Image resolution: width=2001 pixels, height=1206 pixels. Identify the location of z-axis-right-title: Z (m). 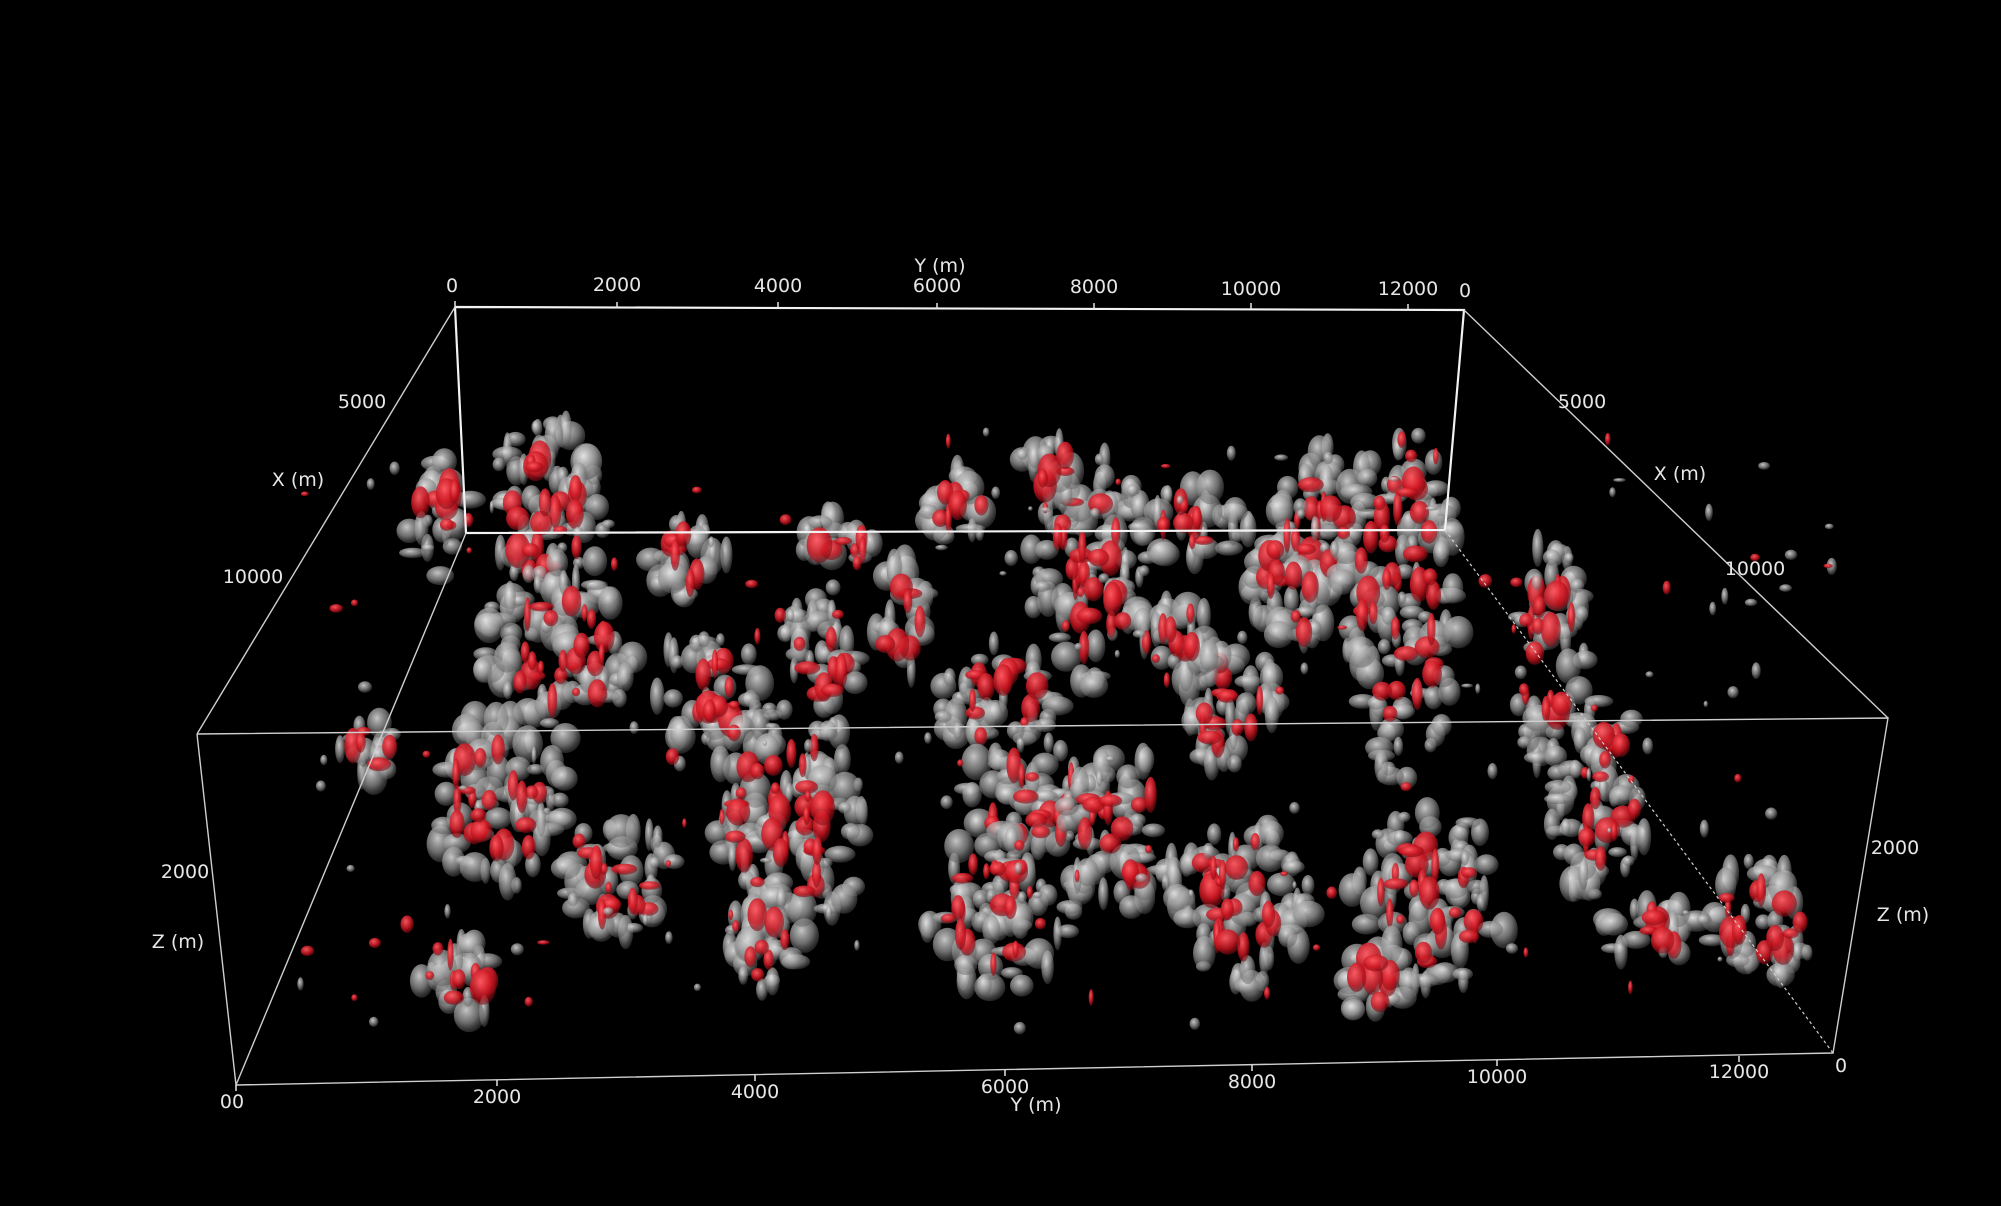
(1903, 915).